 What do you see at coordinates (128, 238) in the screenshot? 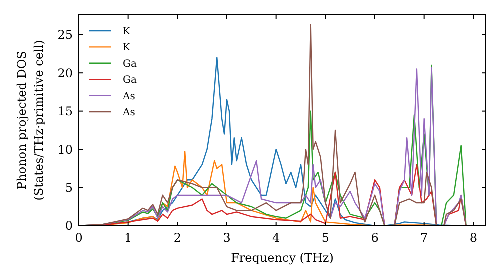
I see `x-tick-label: 1` at bounding box center [128, 238].